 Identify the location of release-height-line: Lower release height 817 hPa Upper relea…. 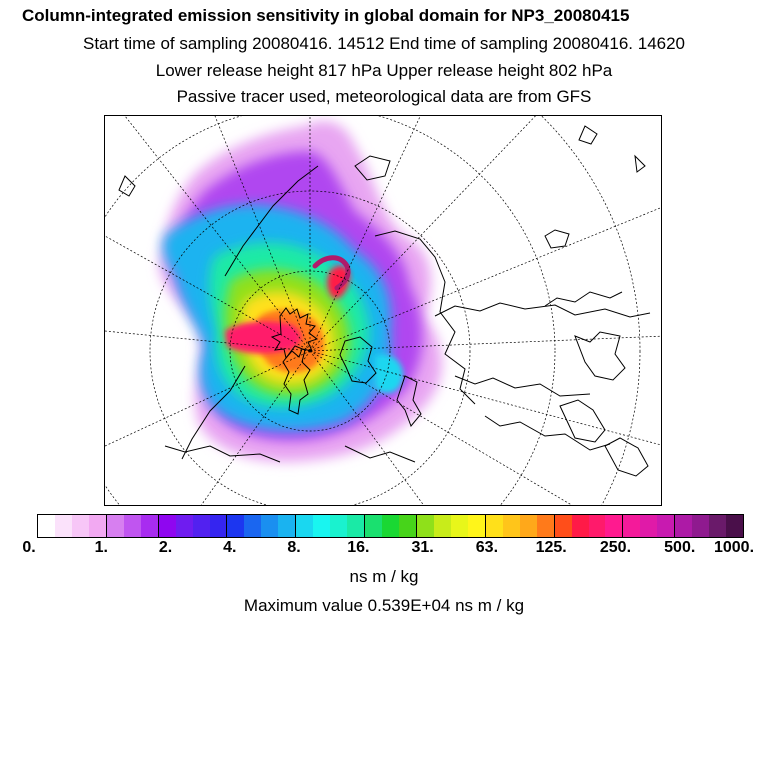
(384, 70).